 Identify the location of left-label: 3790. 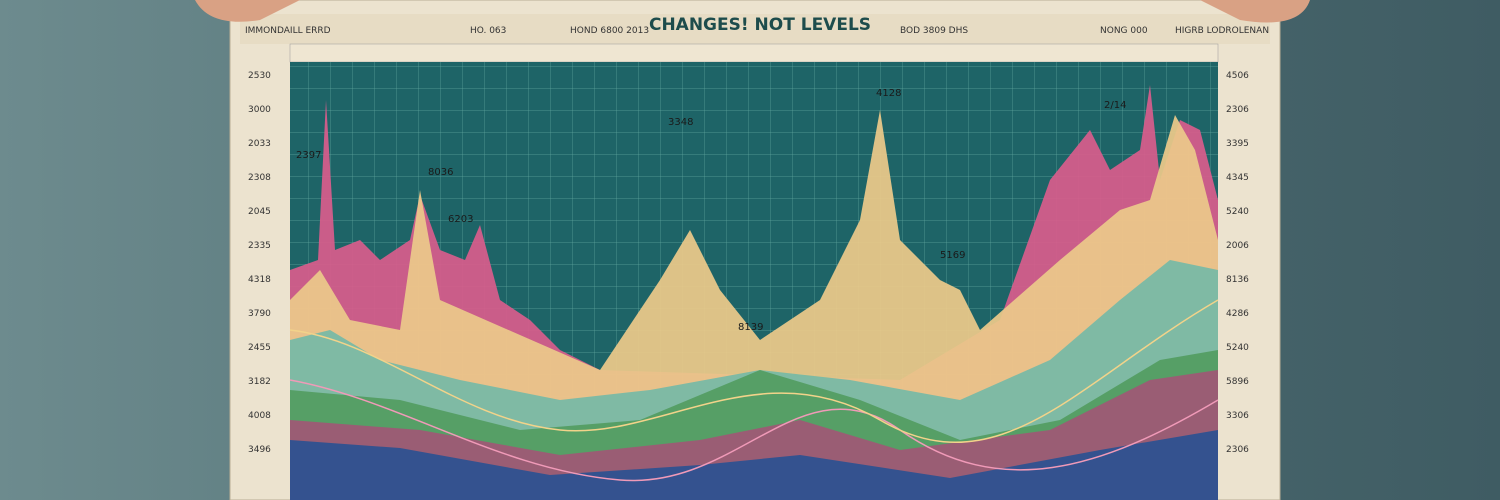
(259, 314).